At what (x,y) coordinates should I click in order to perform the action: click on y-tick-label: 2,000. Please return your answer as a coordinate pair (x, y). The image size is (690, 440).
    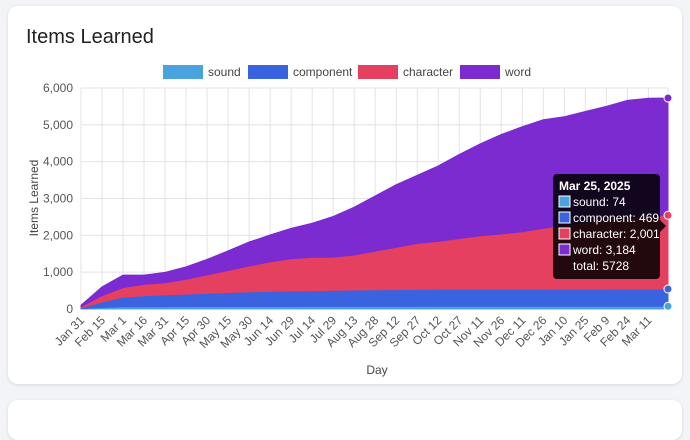
    Looking at the image, I should click on (58, 235).